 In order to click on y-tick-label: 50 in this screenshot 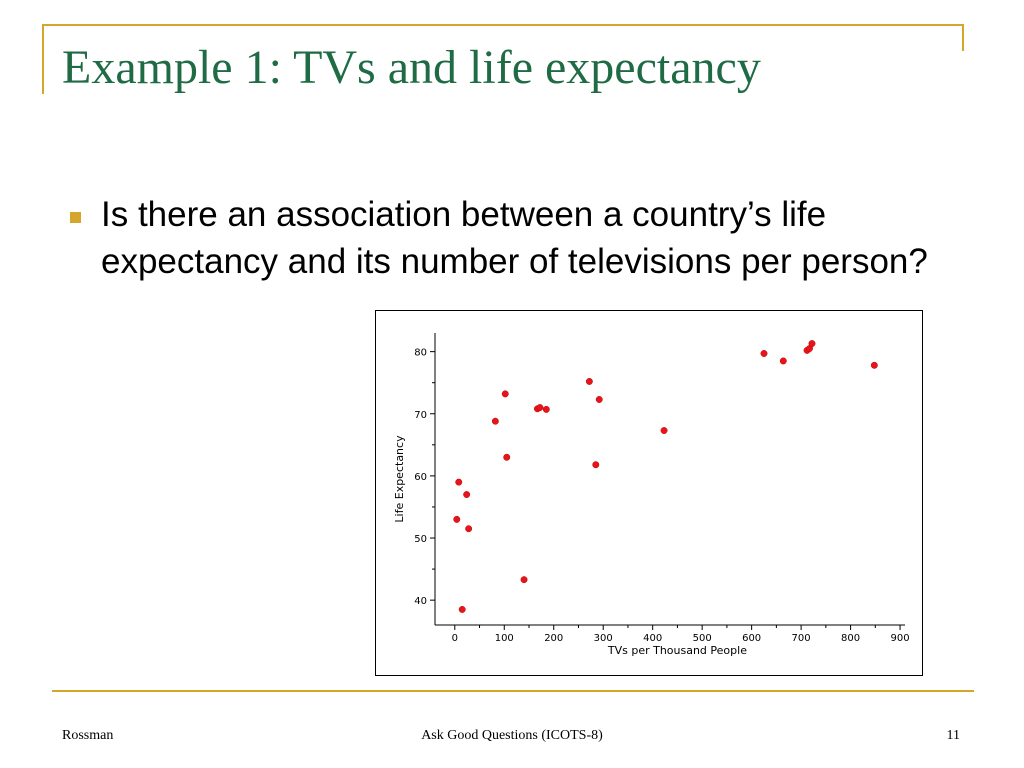, I will do `click(420, 539)`.